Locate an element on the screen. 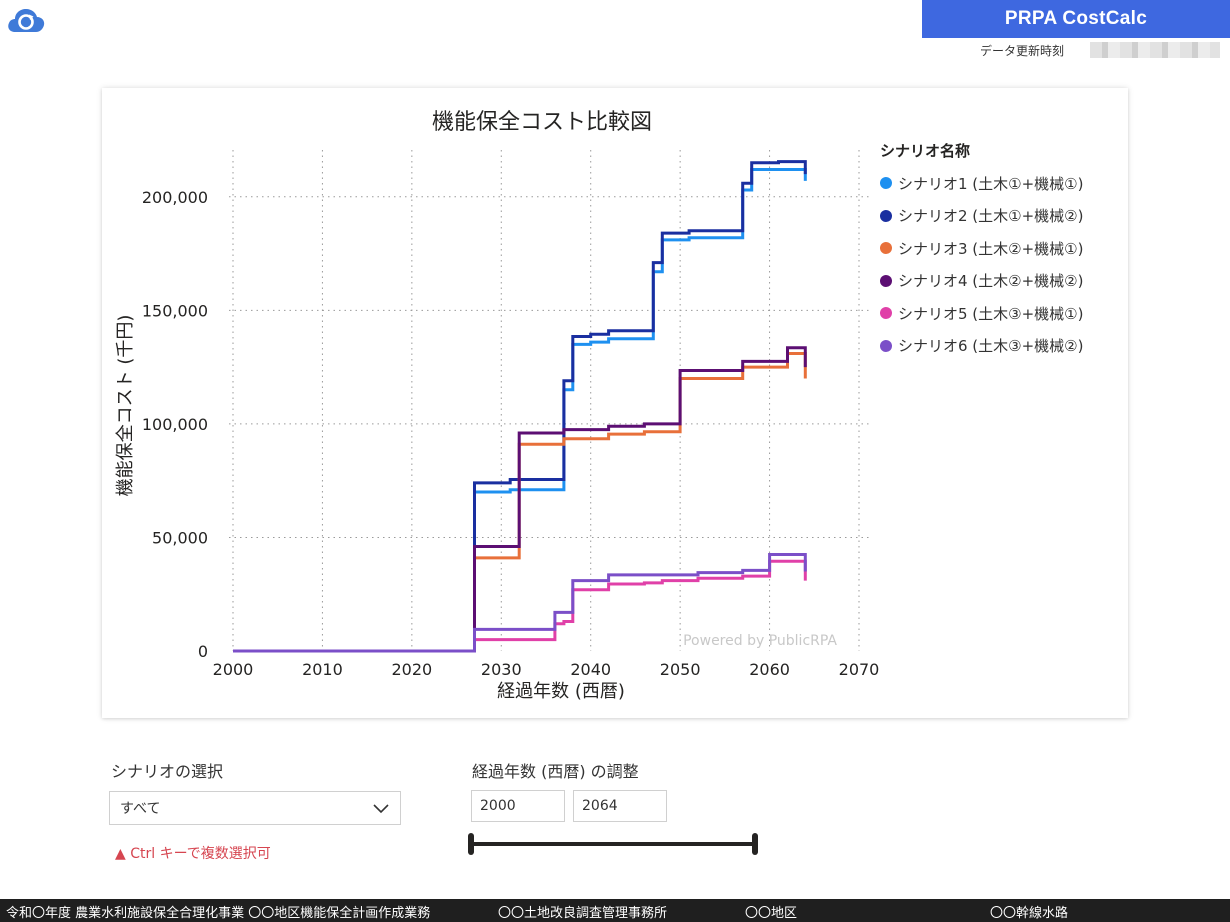  brand-banner: PRPA CostCalc is located at coordinates (1076, 19).